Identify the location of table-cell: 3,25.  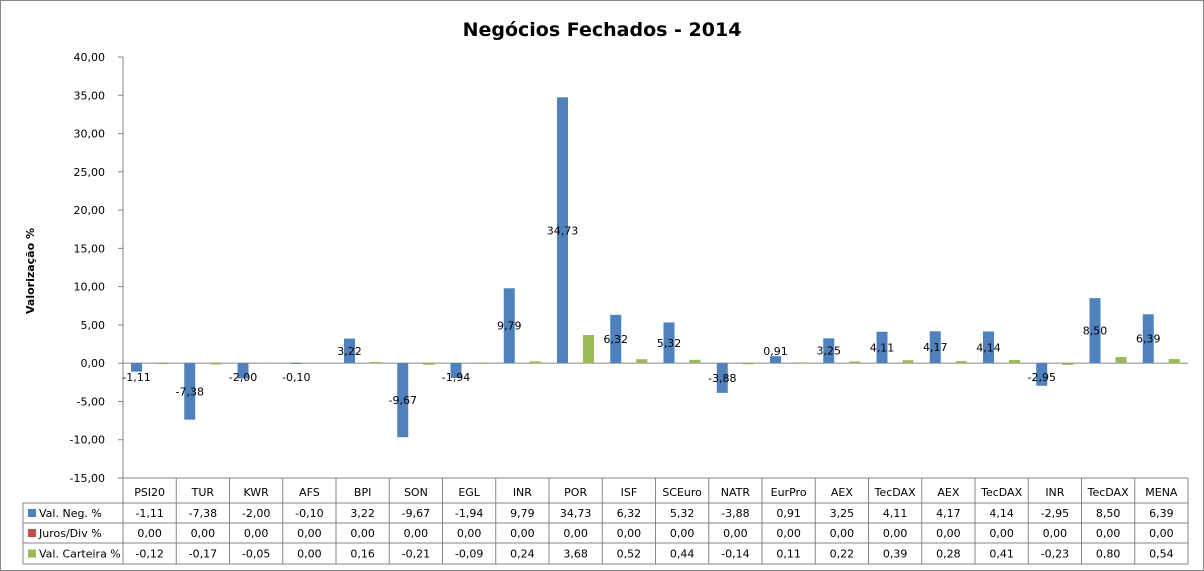
(842, 513).